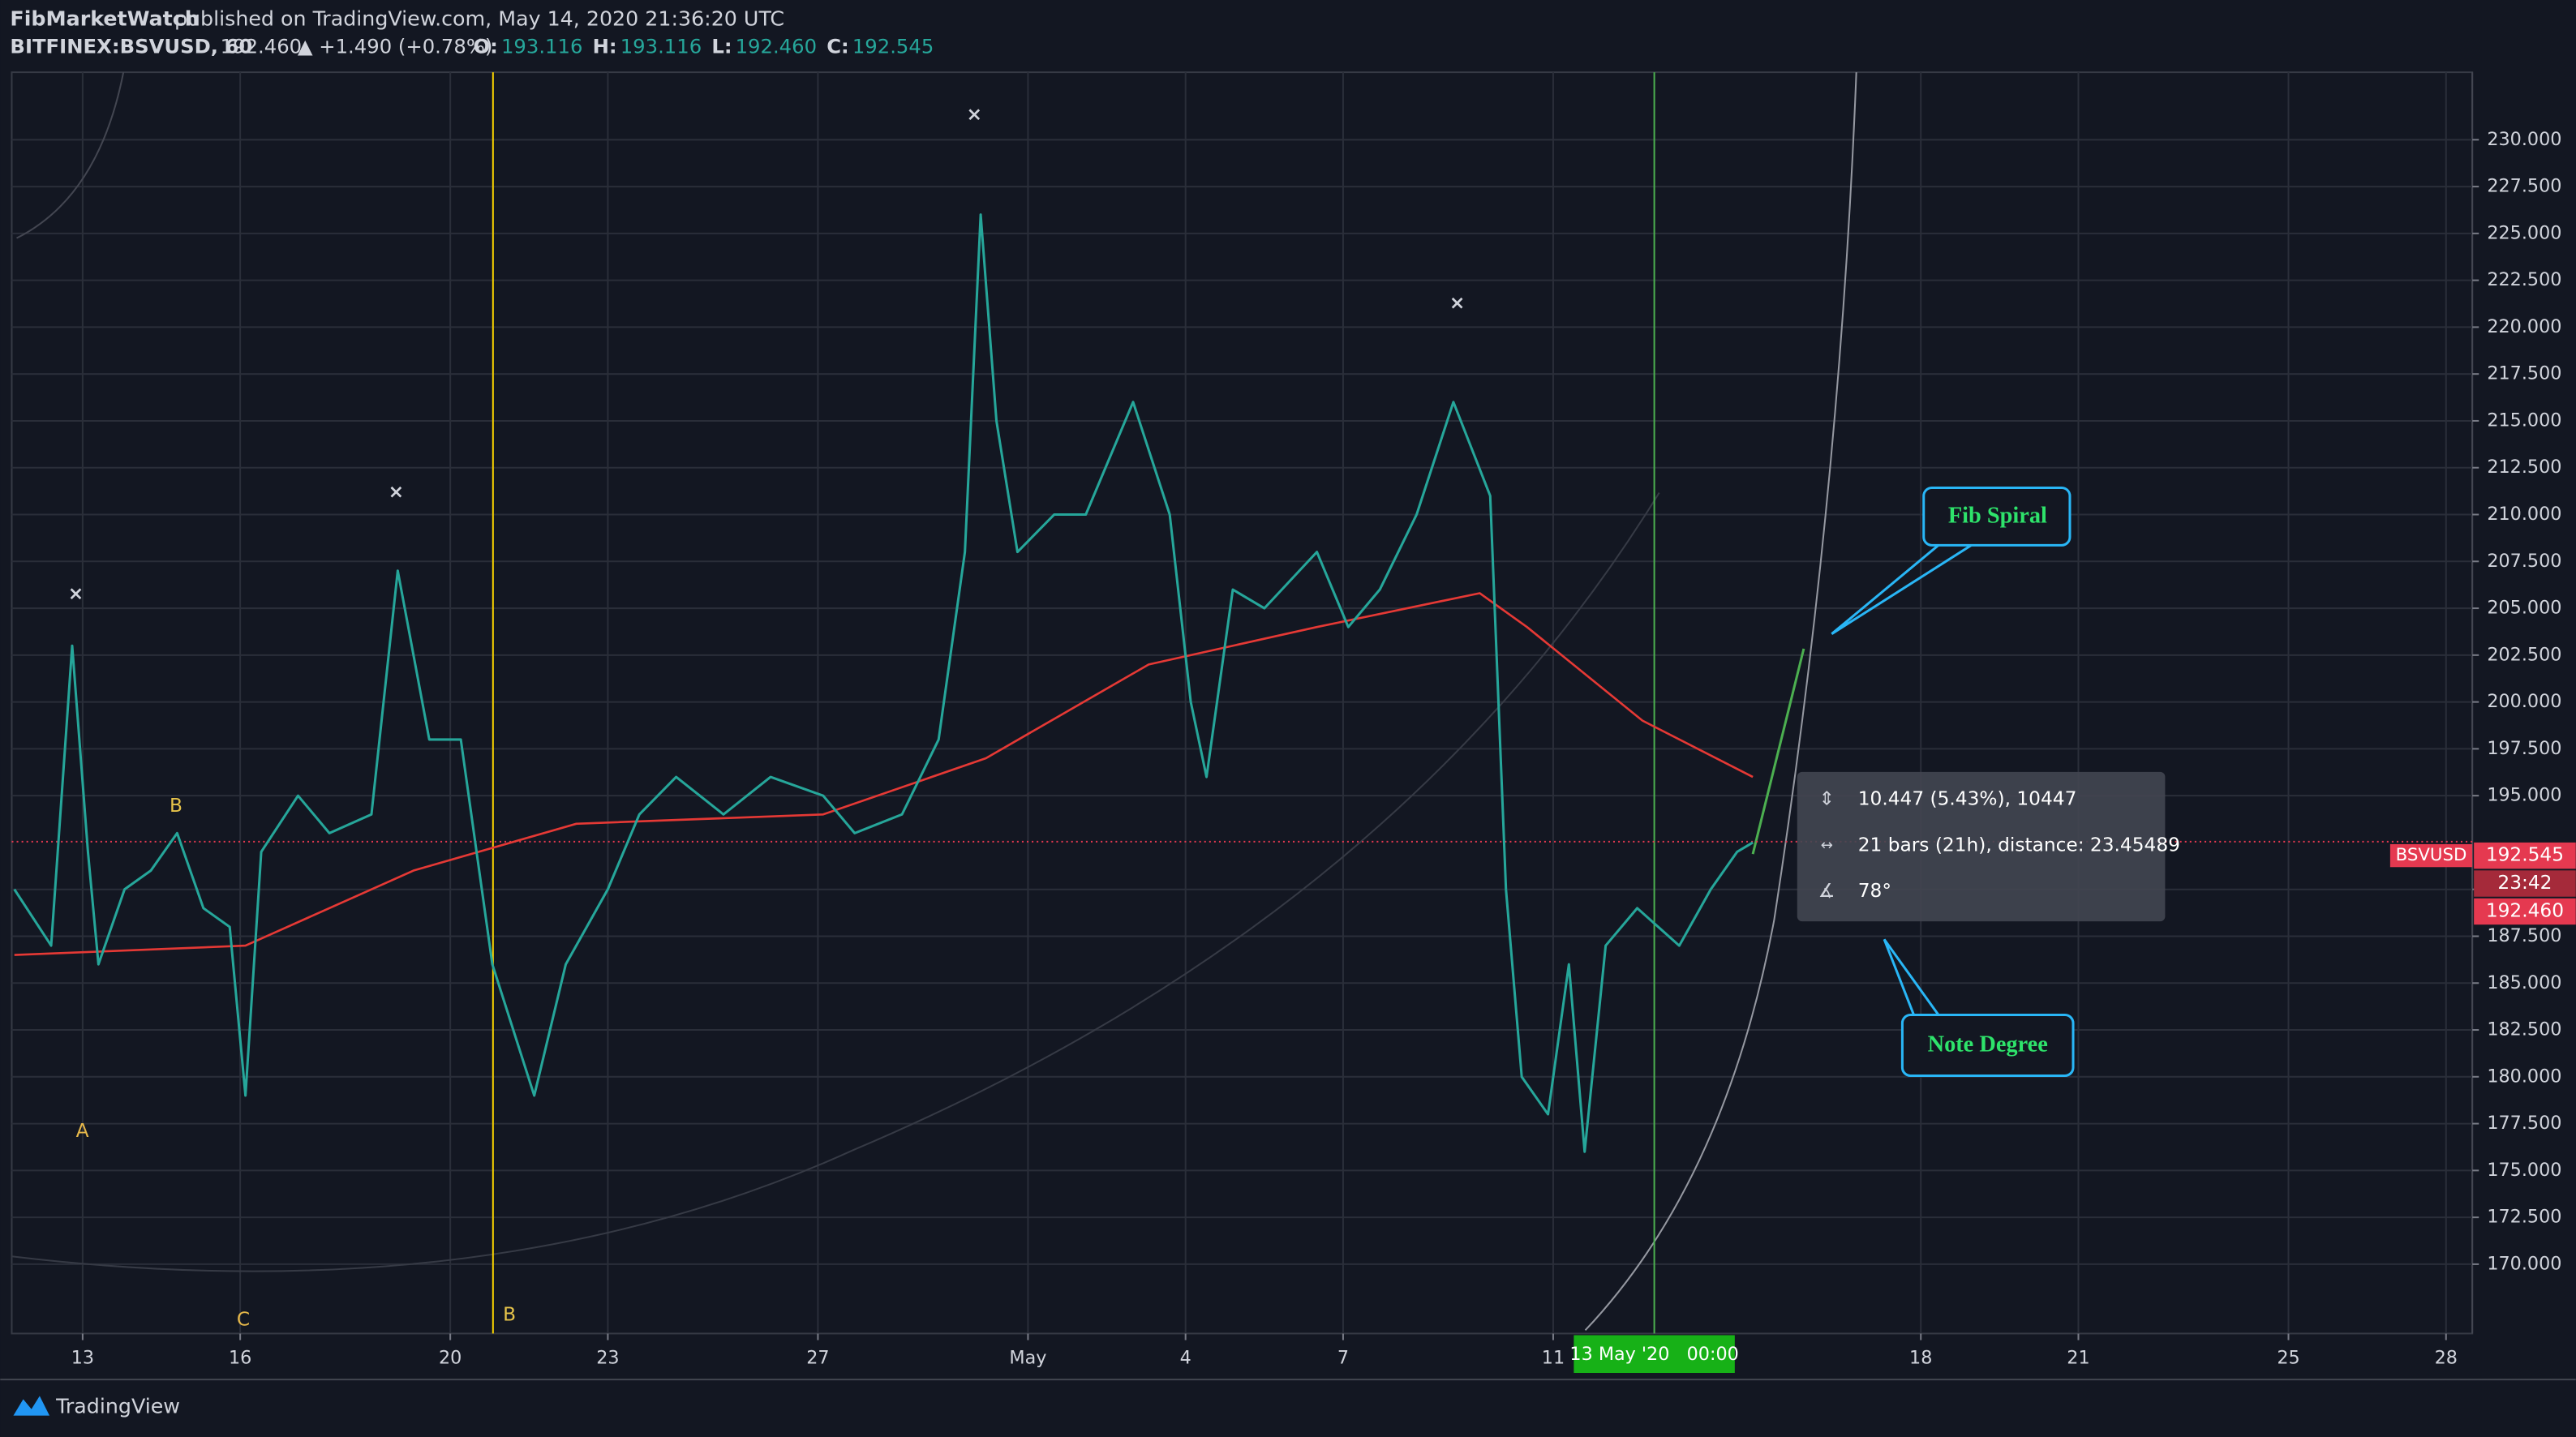 Image resolution: width=2576 pixels, height=1437 pixels. I want to click on publisher: FibMarketWatch, so click(104, 18).